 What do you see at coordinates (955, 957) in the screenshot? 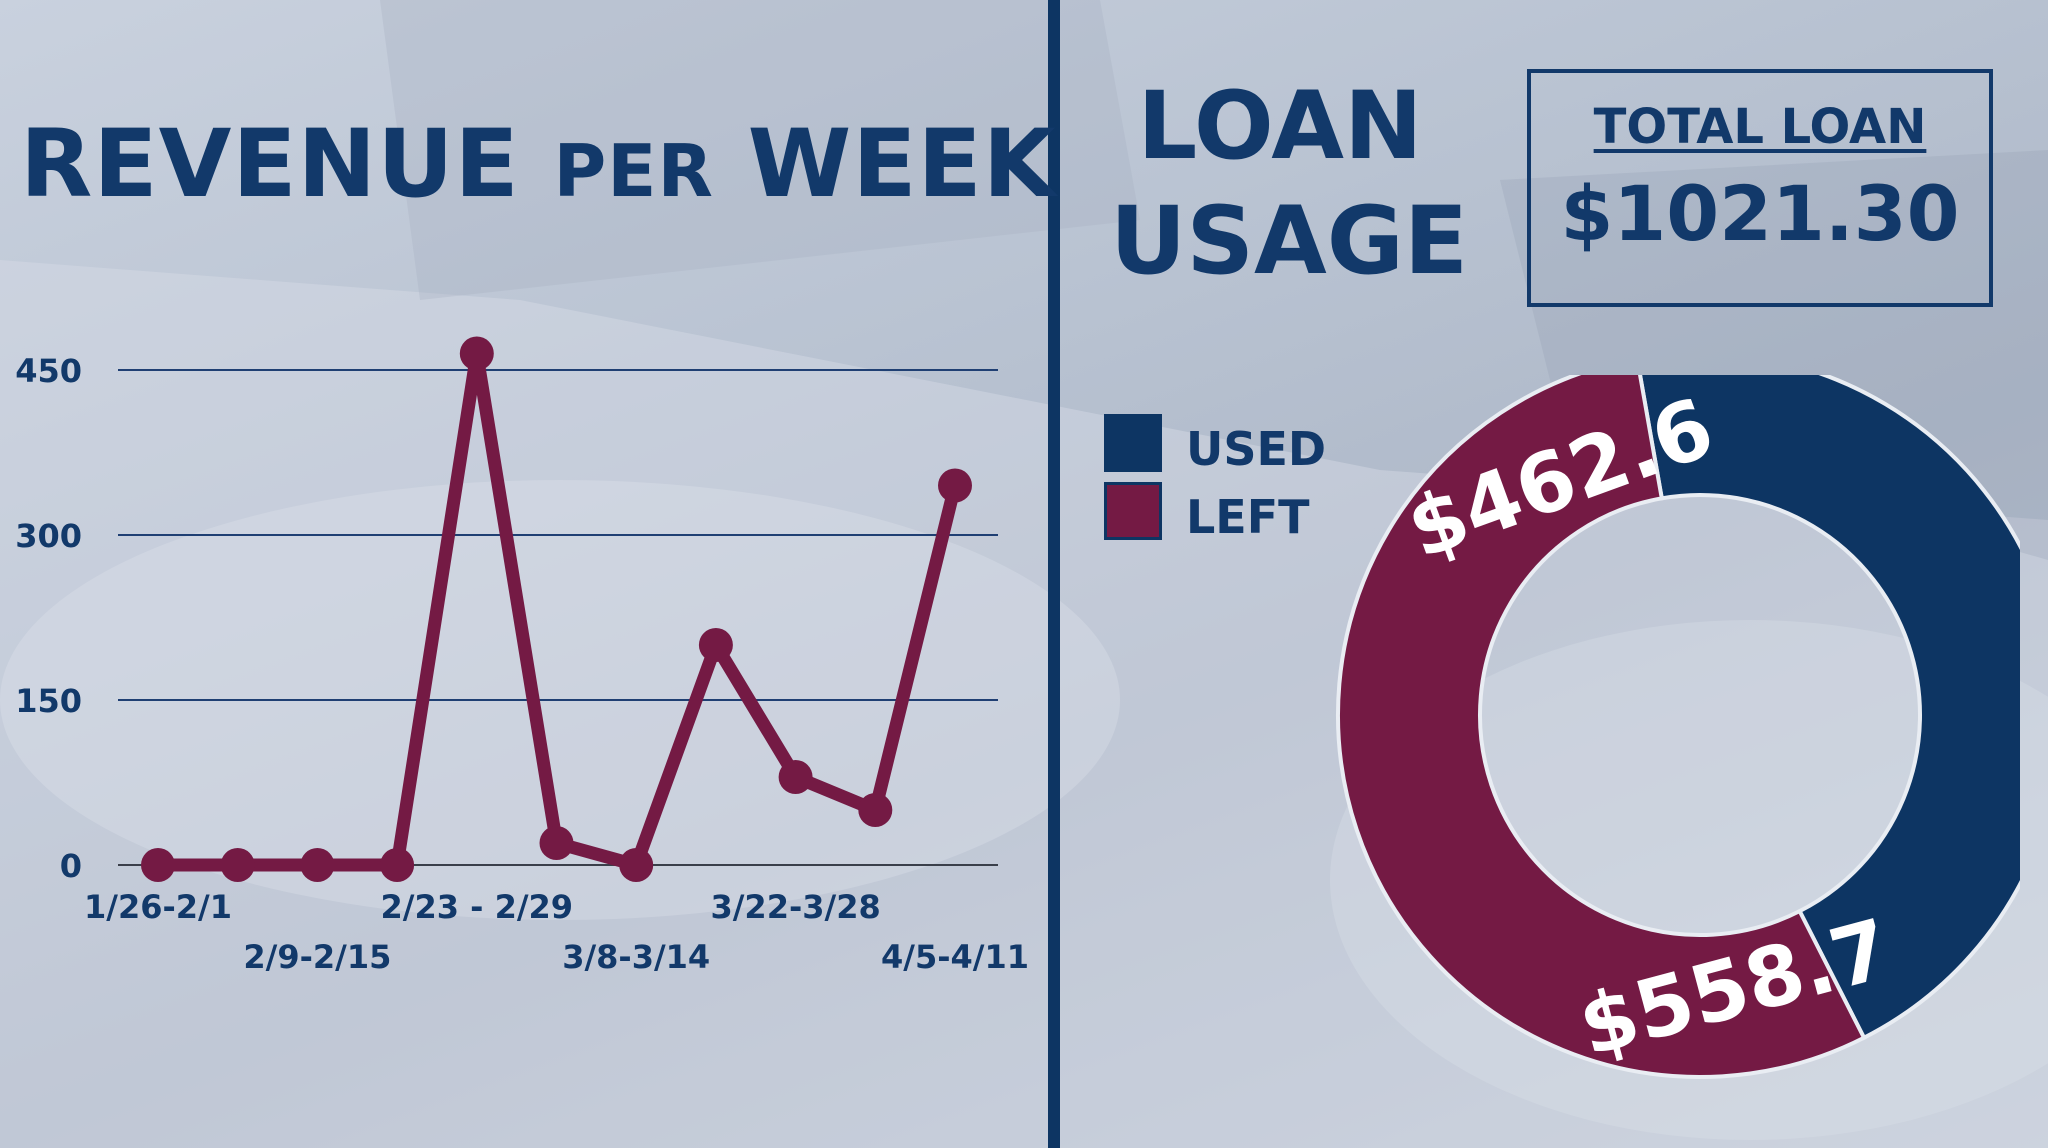
I see `x-tick-label: 4/5-4/11` at bounding box center [955, 957].